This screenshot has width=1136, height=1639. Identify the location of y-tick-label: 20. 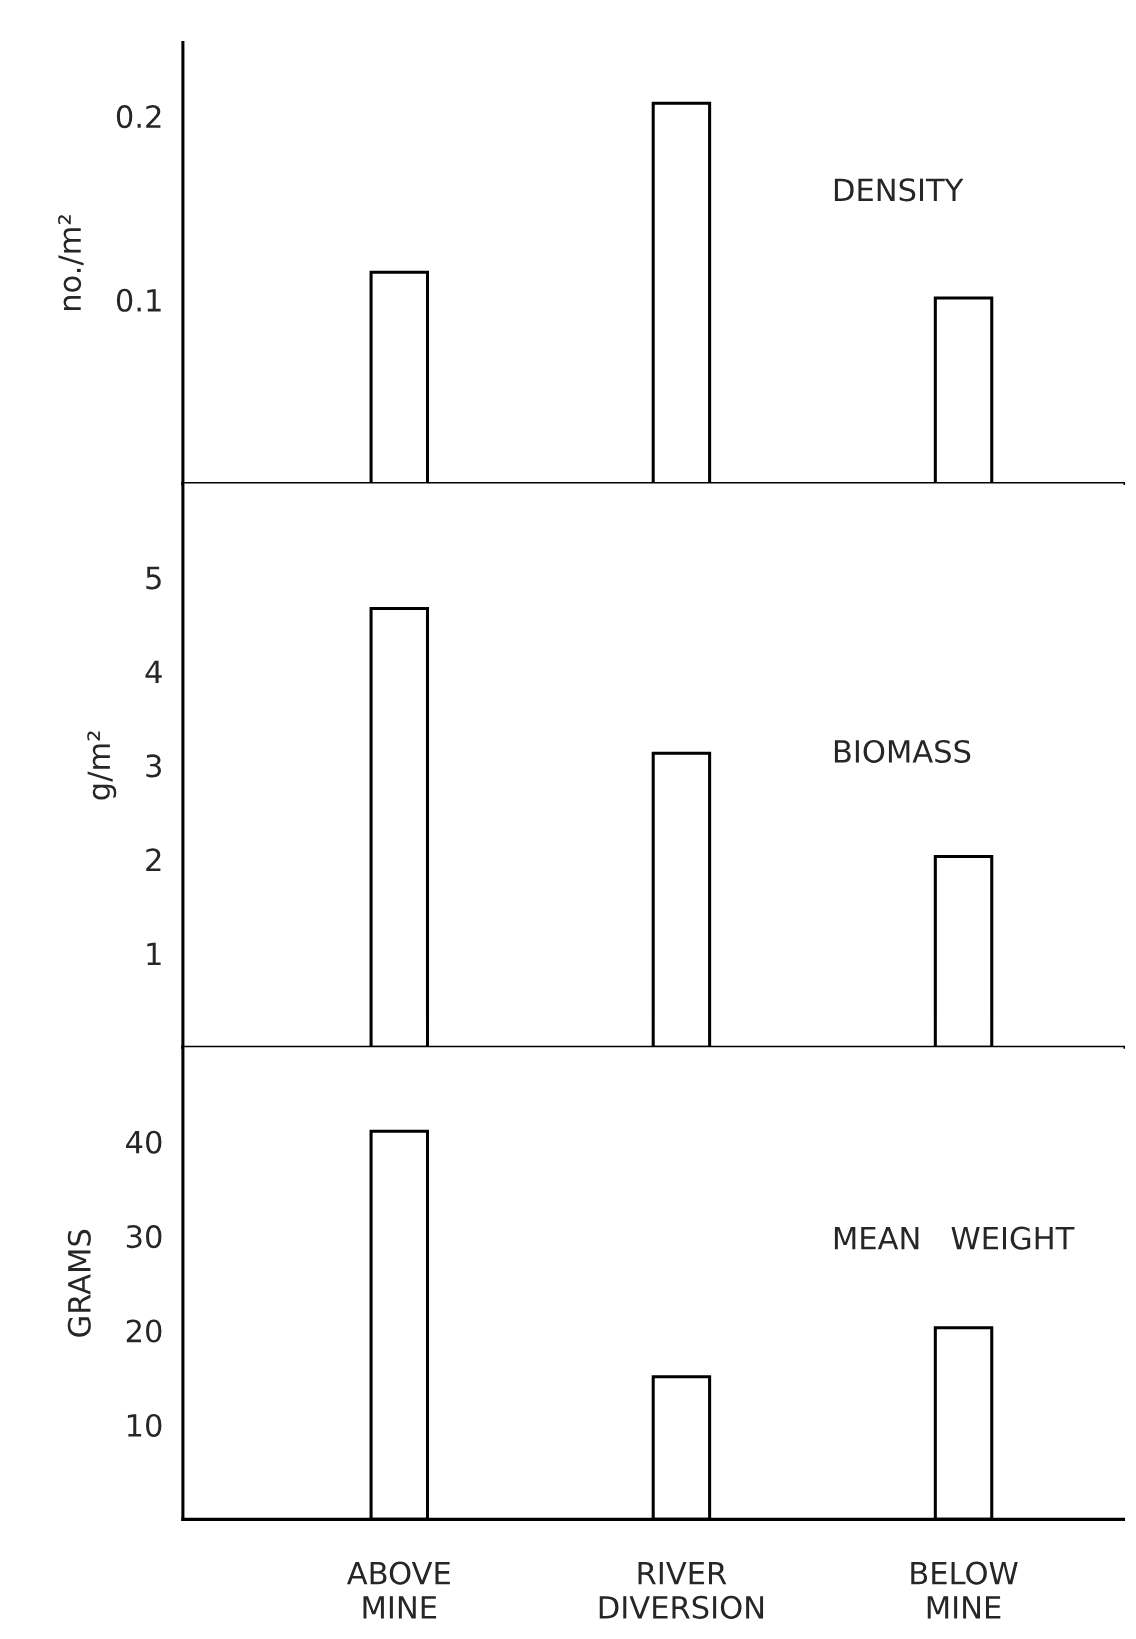
(144, 1331).